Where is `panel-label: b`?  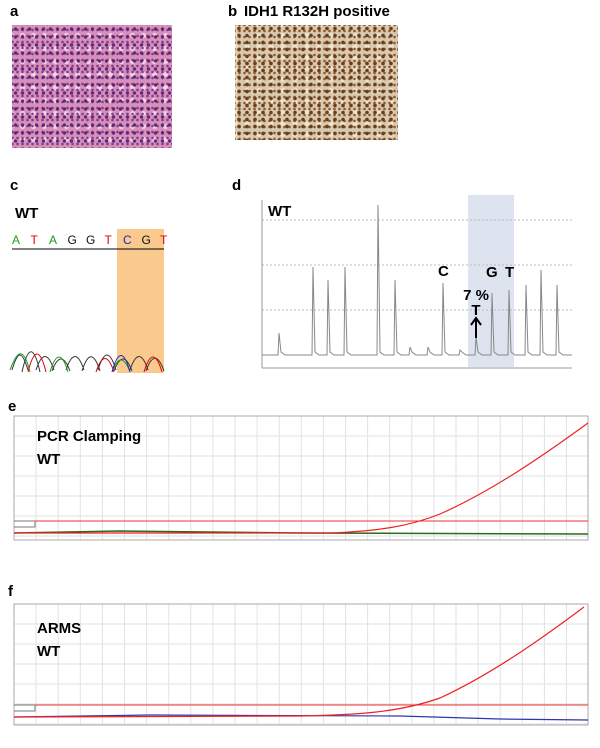 panel-label: b is located at coordinates (232, 11).